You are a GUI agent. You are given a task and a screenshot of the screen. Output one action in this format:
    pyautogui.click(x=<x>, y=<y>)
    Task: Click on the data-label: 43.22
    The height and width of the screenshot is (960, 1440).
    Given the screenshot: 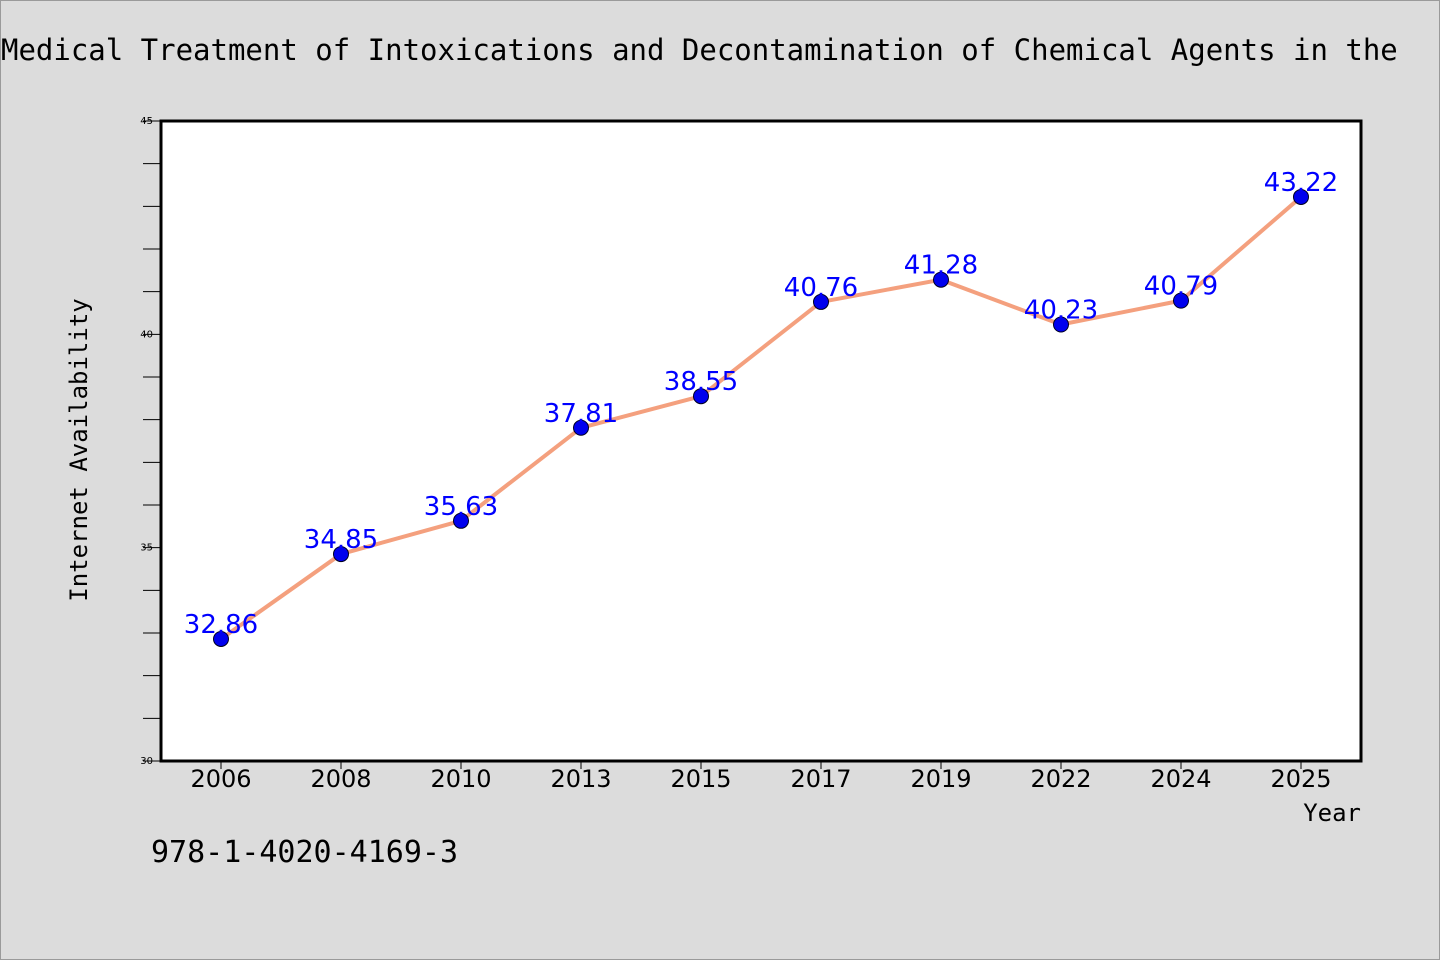 What is the action you would take?
    pyautogui.click(x=1301, y=183)
    